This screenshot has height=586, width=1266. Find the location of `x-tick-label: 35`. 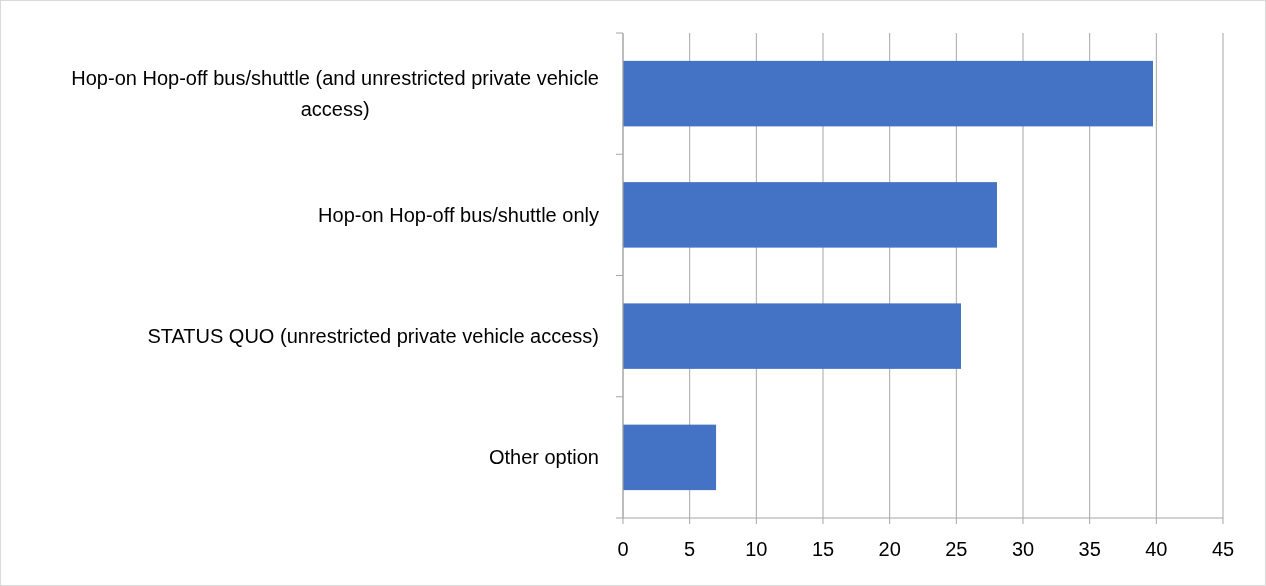

x-tick-label: 35 is located at coordinates (1089, 549).